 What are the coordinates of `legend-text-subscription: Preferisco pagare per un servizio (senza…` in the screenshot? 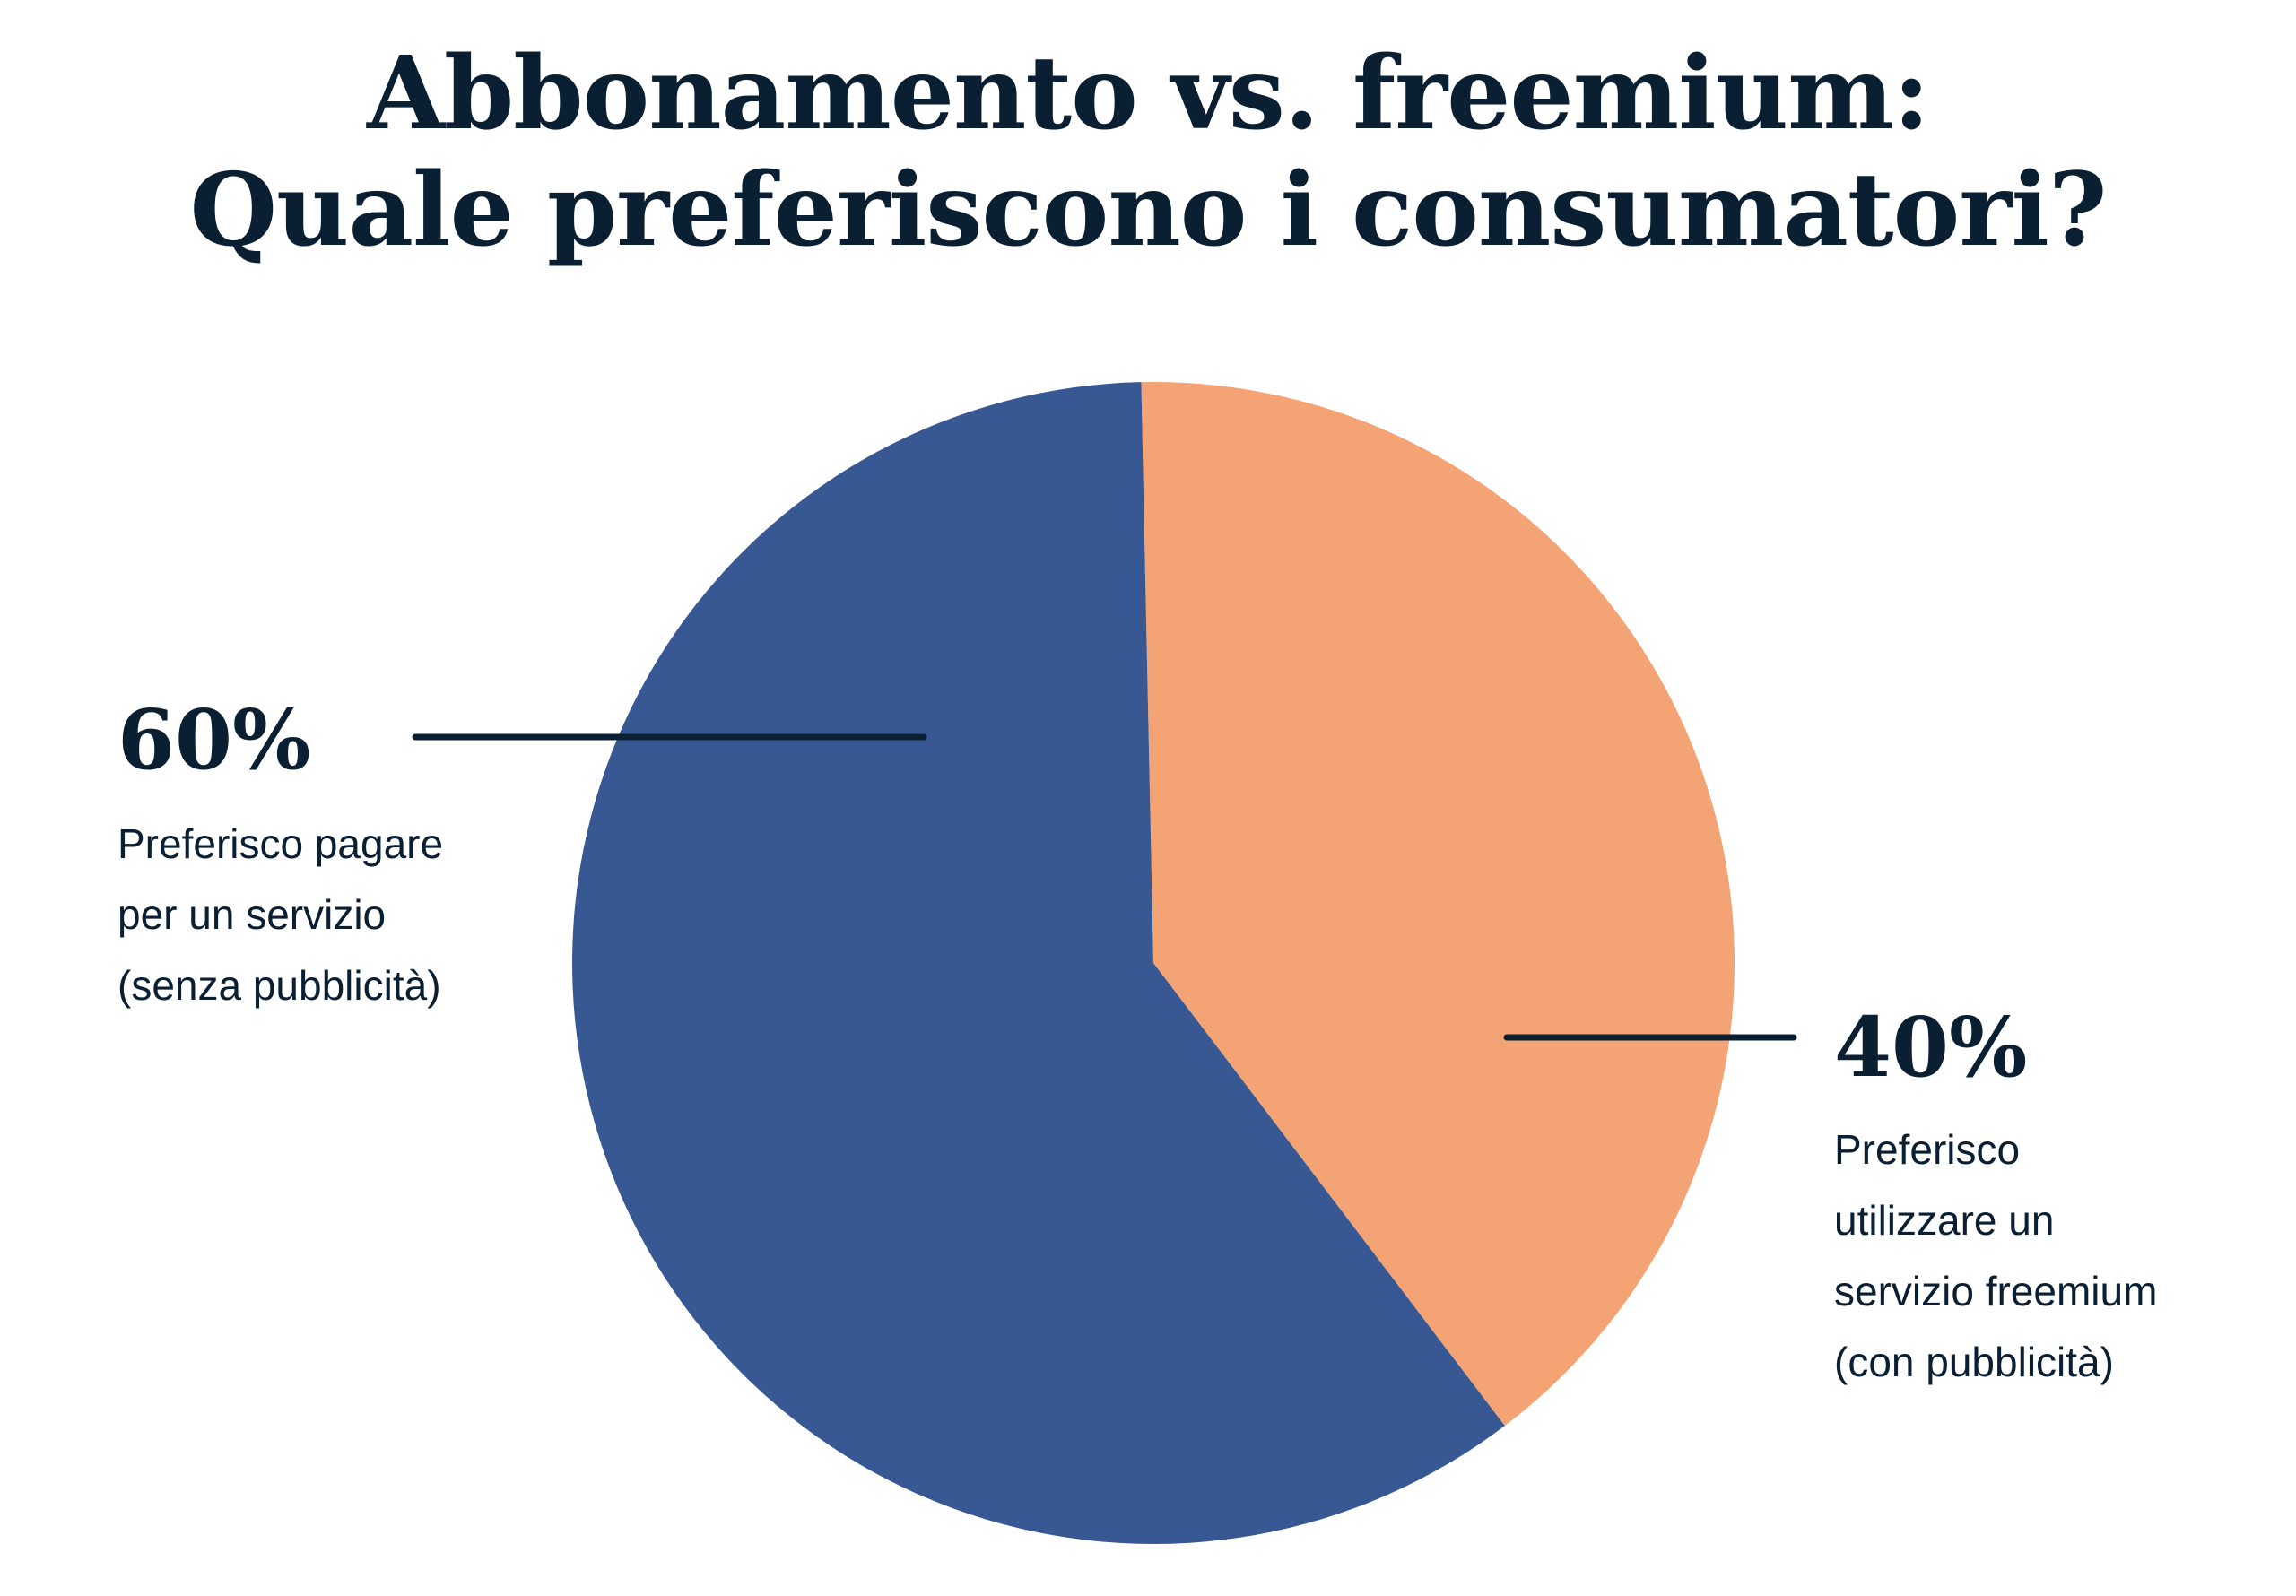 It's located at (280, 915).